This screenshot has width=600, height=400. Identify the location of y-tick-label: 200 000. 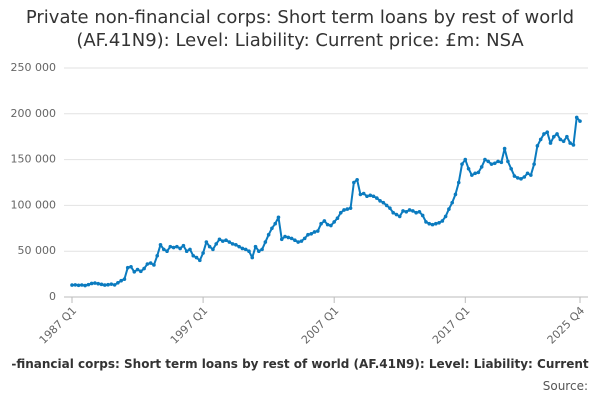
(34, 113).